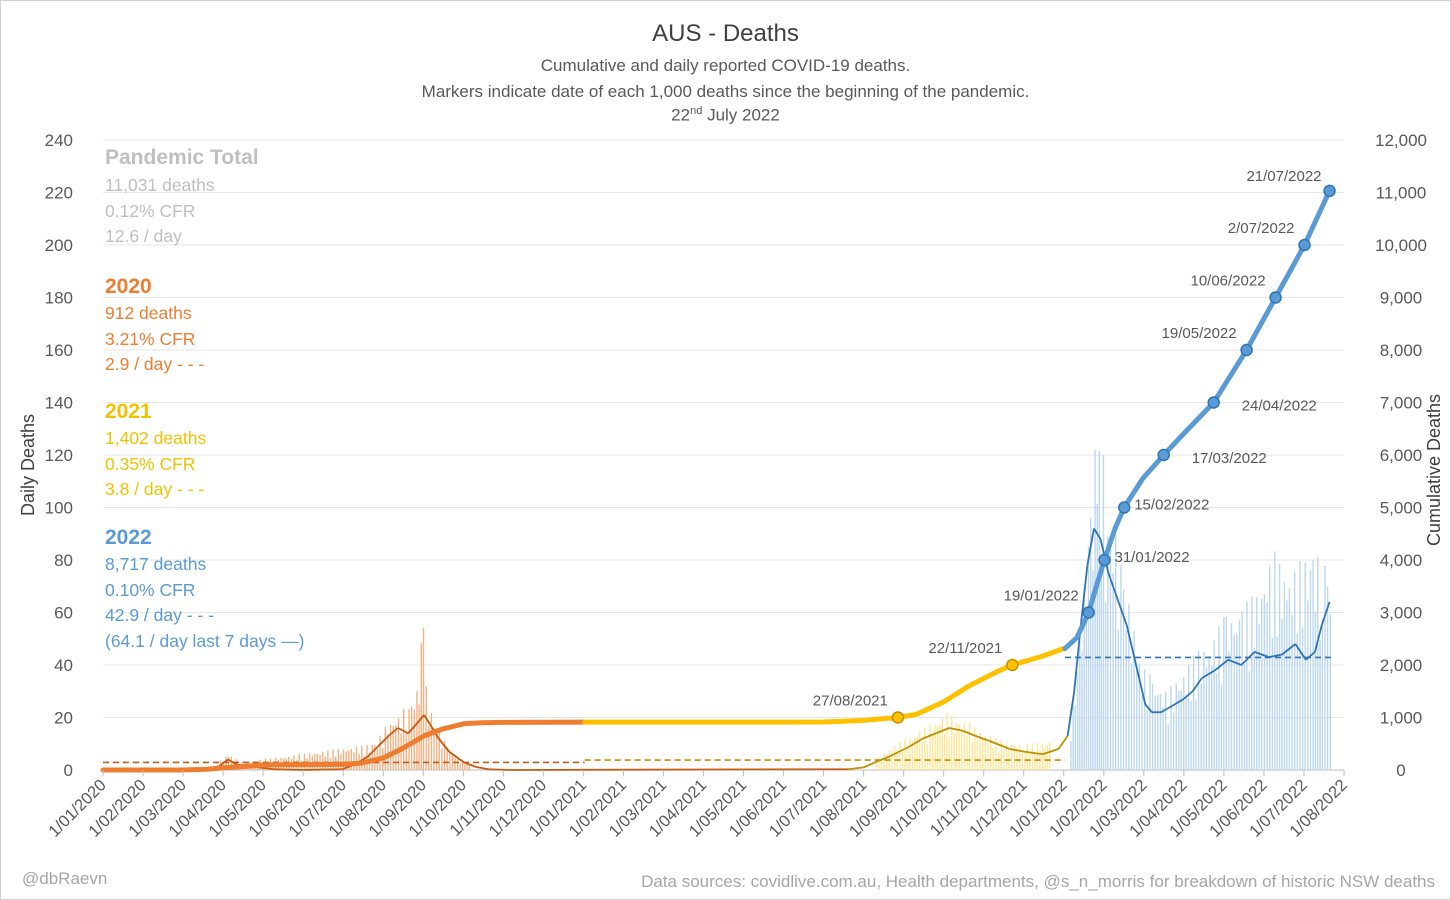  What do you see at coordinates (63, 560) in the screenshot?
I see `y-left-tick-label: 80` at bounding box center [63, 560].